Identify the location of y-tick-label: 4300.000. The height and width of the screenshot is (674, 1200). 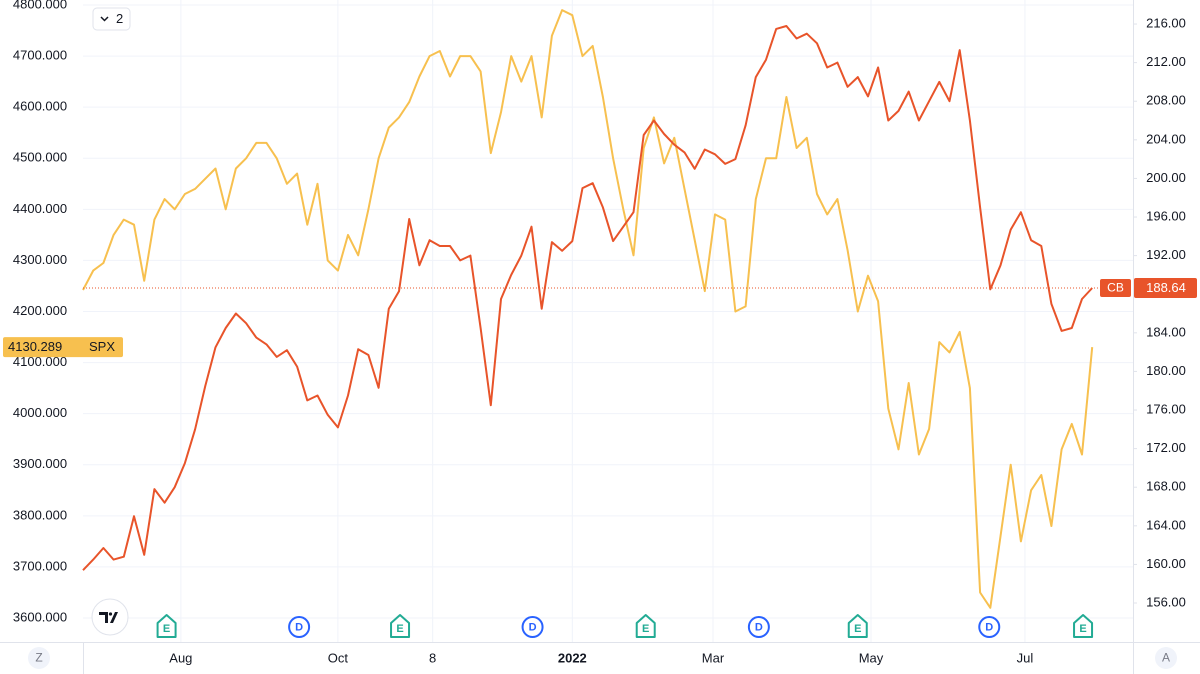
(40, 259).